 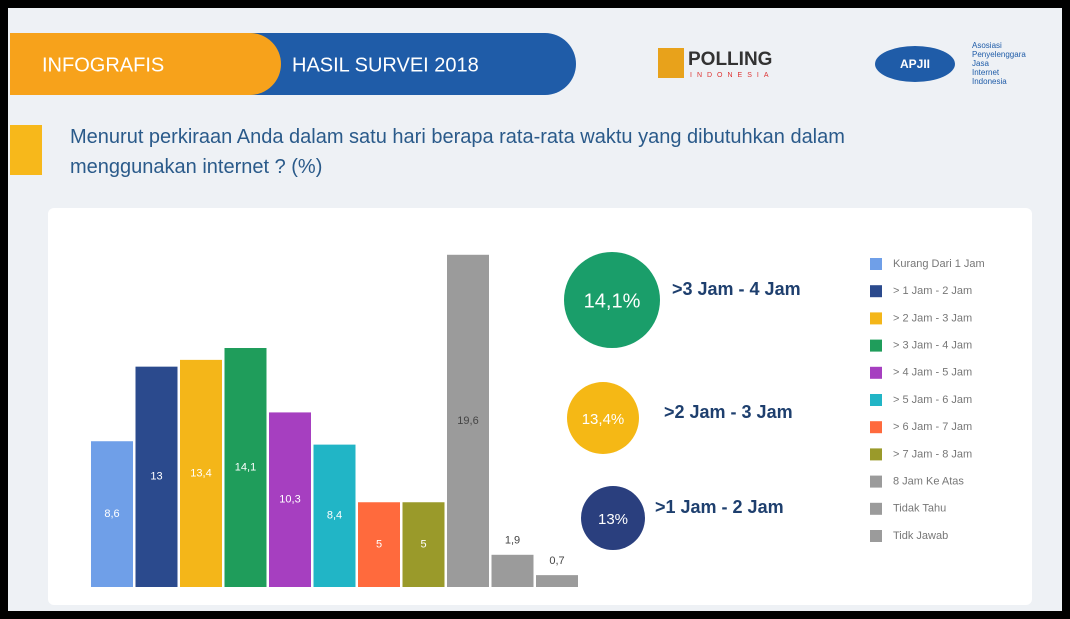 I want to click on highlight-value: 13%, so click(x=613, y=519).